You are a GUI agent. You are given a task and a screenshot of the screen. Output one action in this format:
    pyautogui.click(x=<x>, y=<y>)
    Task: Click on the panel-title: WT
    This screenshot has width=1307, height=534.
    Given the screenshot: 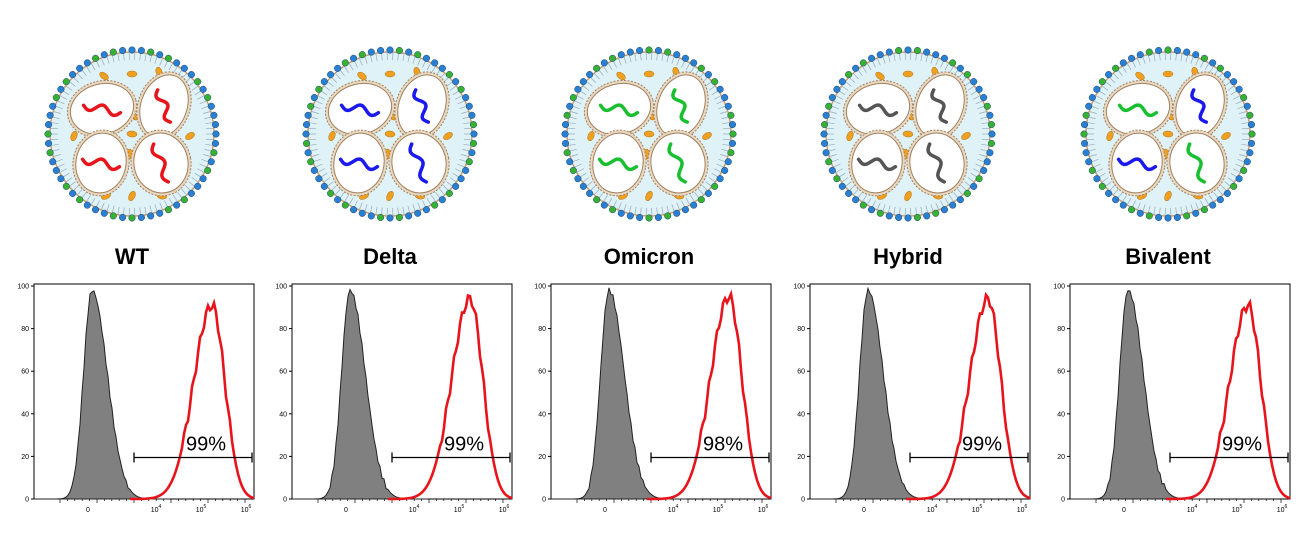 What is the action you would take?
    pyautogui.click(x=132, y=257)
    